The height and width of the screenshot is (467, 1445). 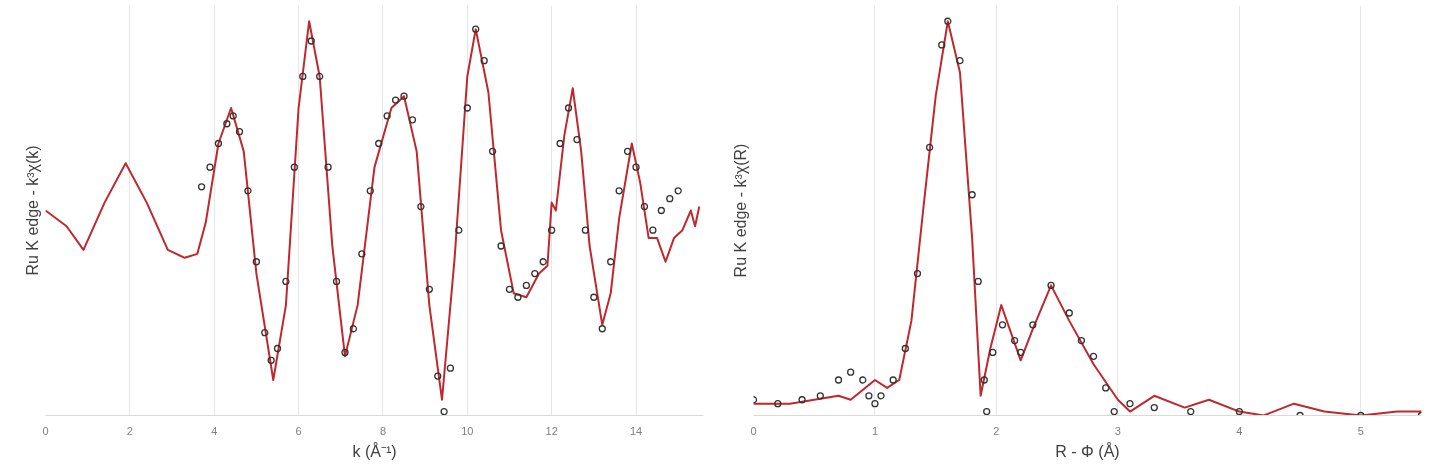 I want to click on y-axis-title: Ru K edge - k³χ(R), so click(x=740, y=210).